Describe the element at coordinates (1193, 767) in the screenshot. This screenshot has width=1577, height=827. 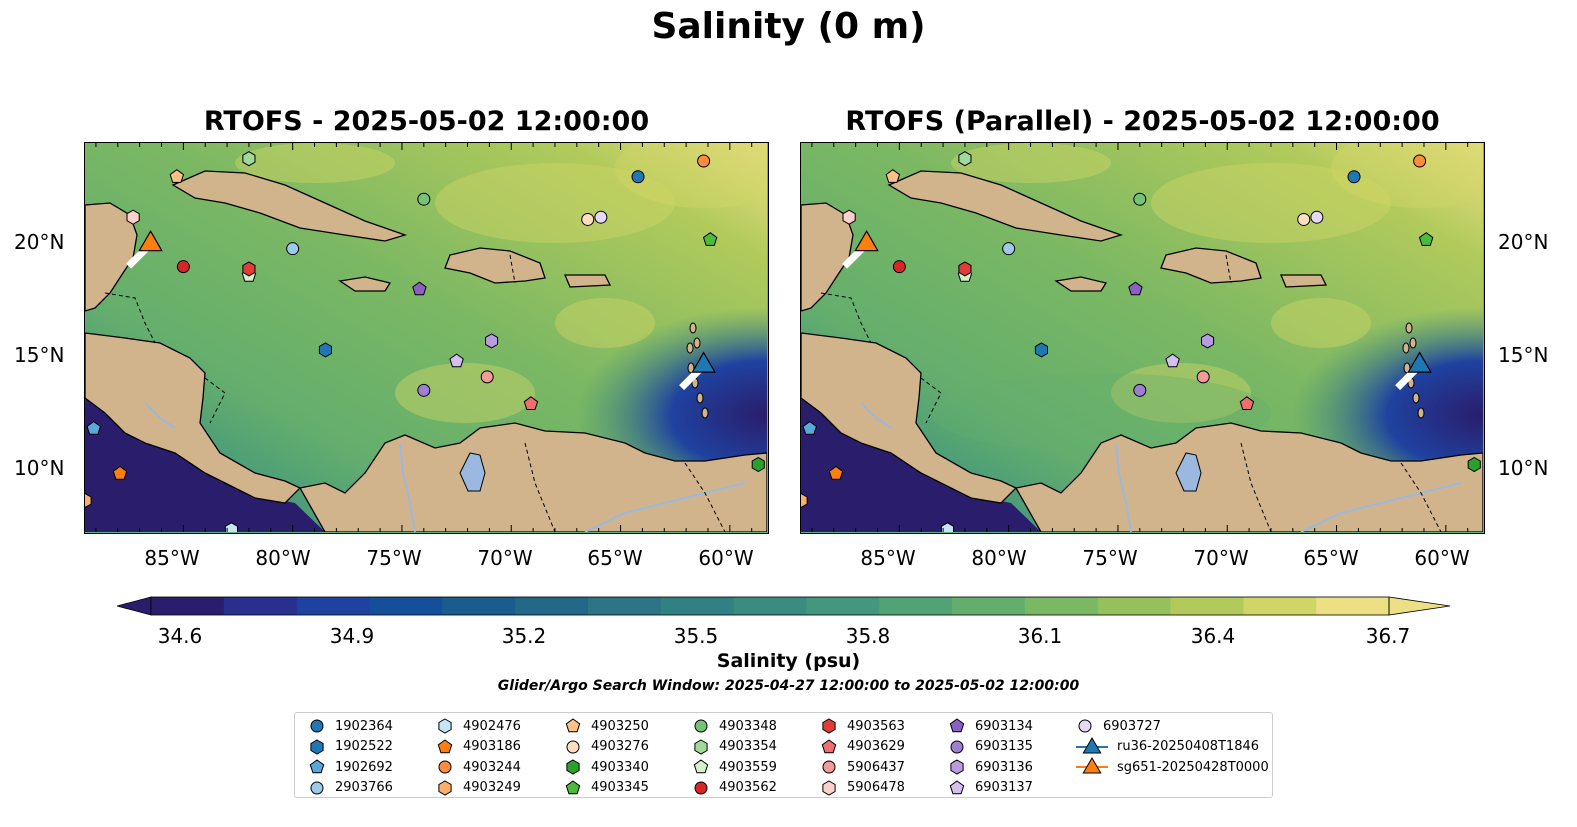
I see `legend-label: sg651-20250428T0000` at that location.